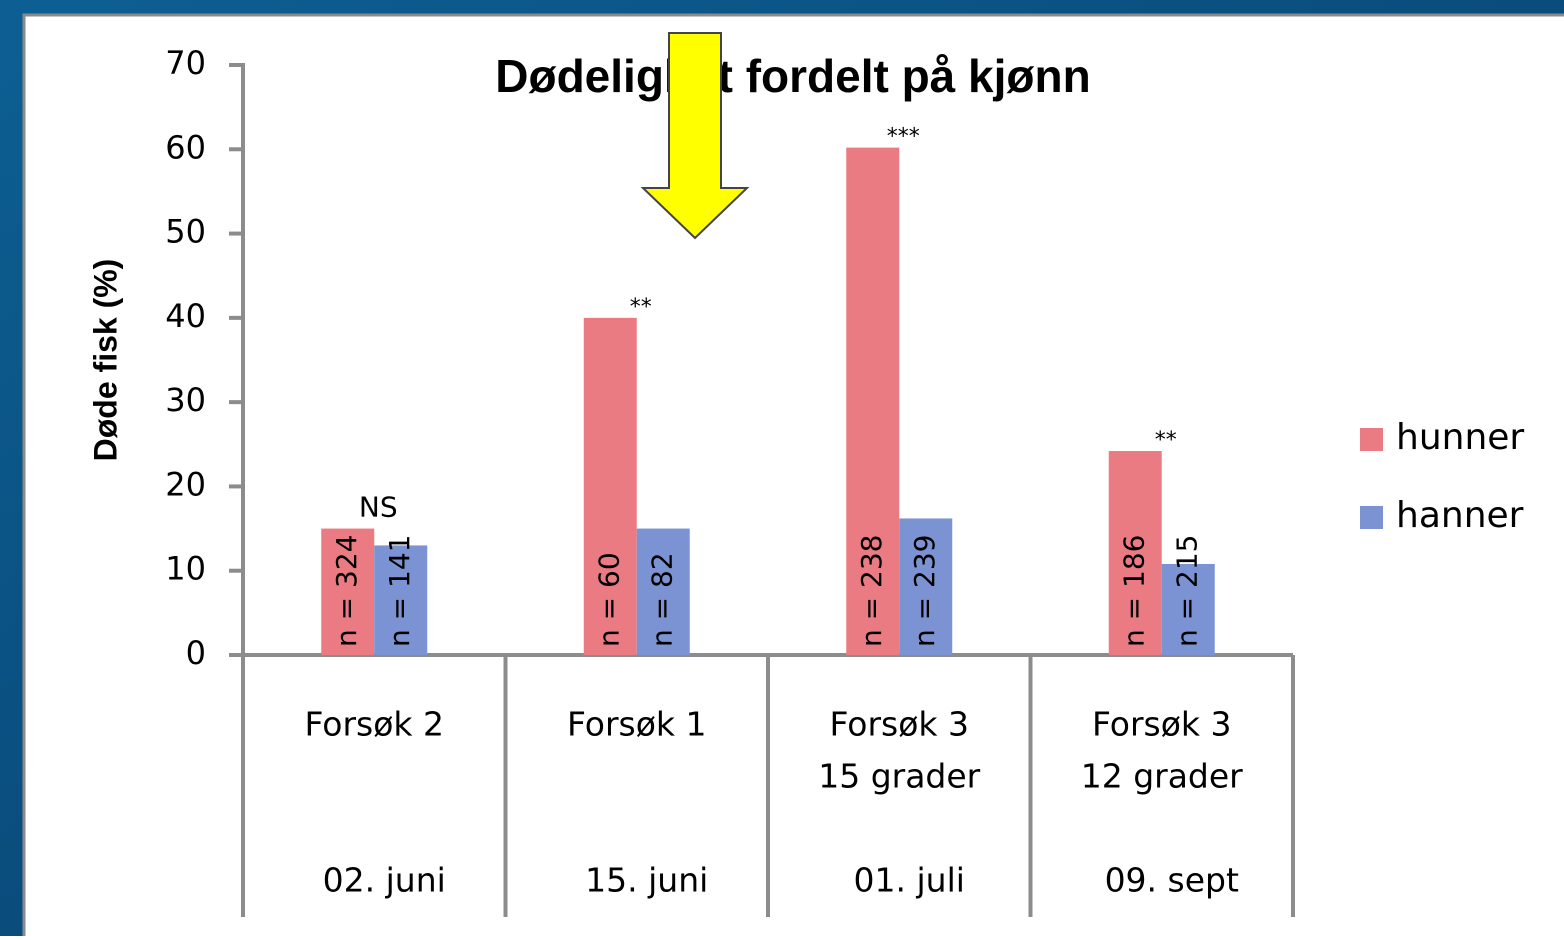 This screenshot has width=1564, height=940. I want to click on n-label: n = 82, so click(661, 599).